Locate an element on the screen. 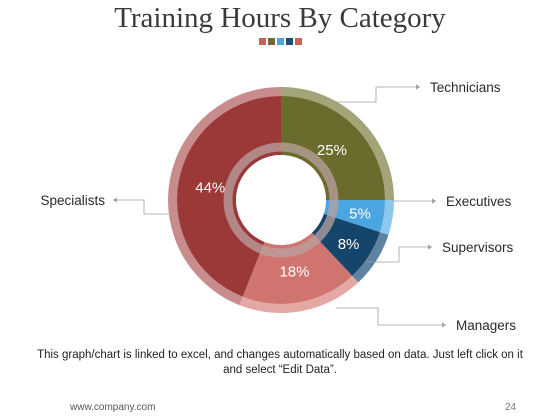 The width and height of the screenshot is (560, 420). slice-executives is located at coordinates (354, 216).